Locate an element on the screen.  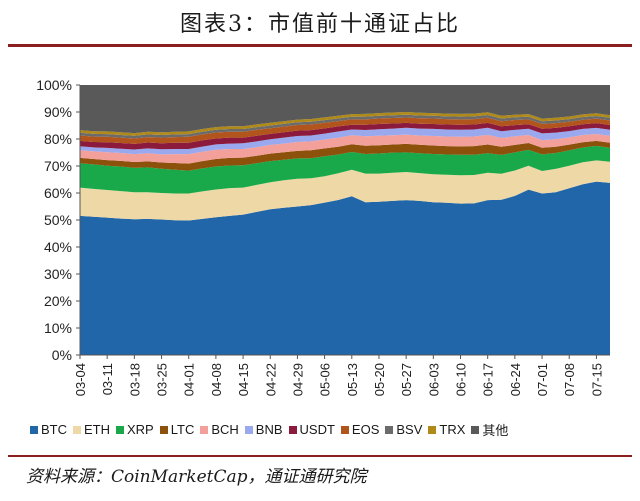
area-series-BNB is located at coordinates (345, 141).